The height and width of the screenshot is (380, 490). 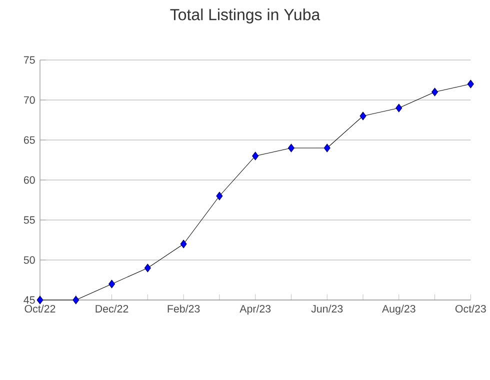 I want to click on y-tick-label: 45, so click(x=29, y=300).